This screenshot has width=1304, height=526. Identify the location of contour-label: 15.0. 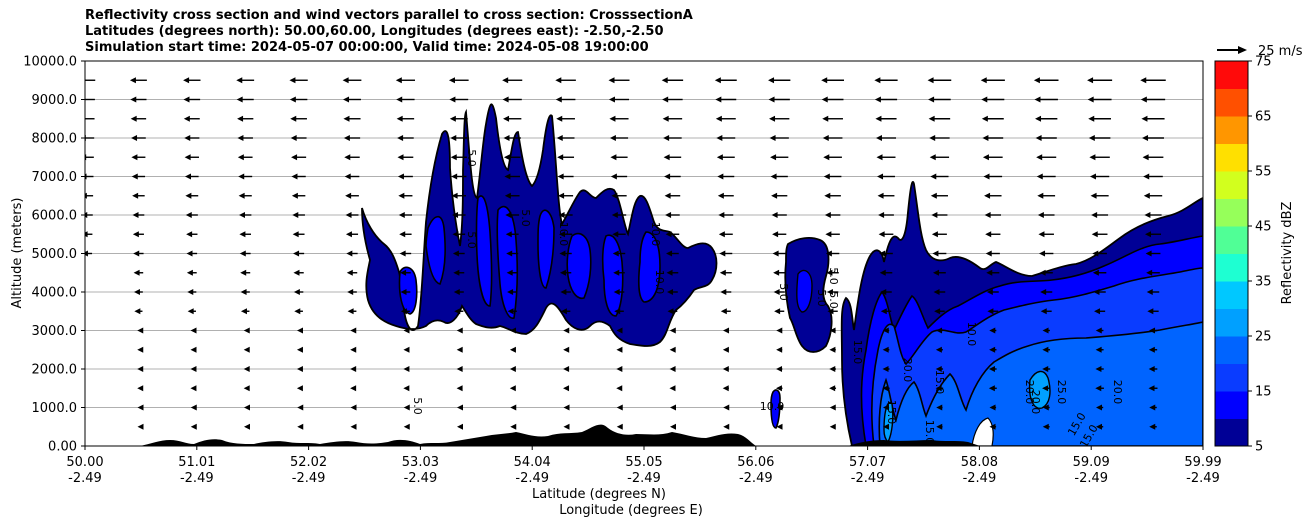
(939, 382).